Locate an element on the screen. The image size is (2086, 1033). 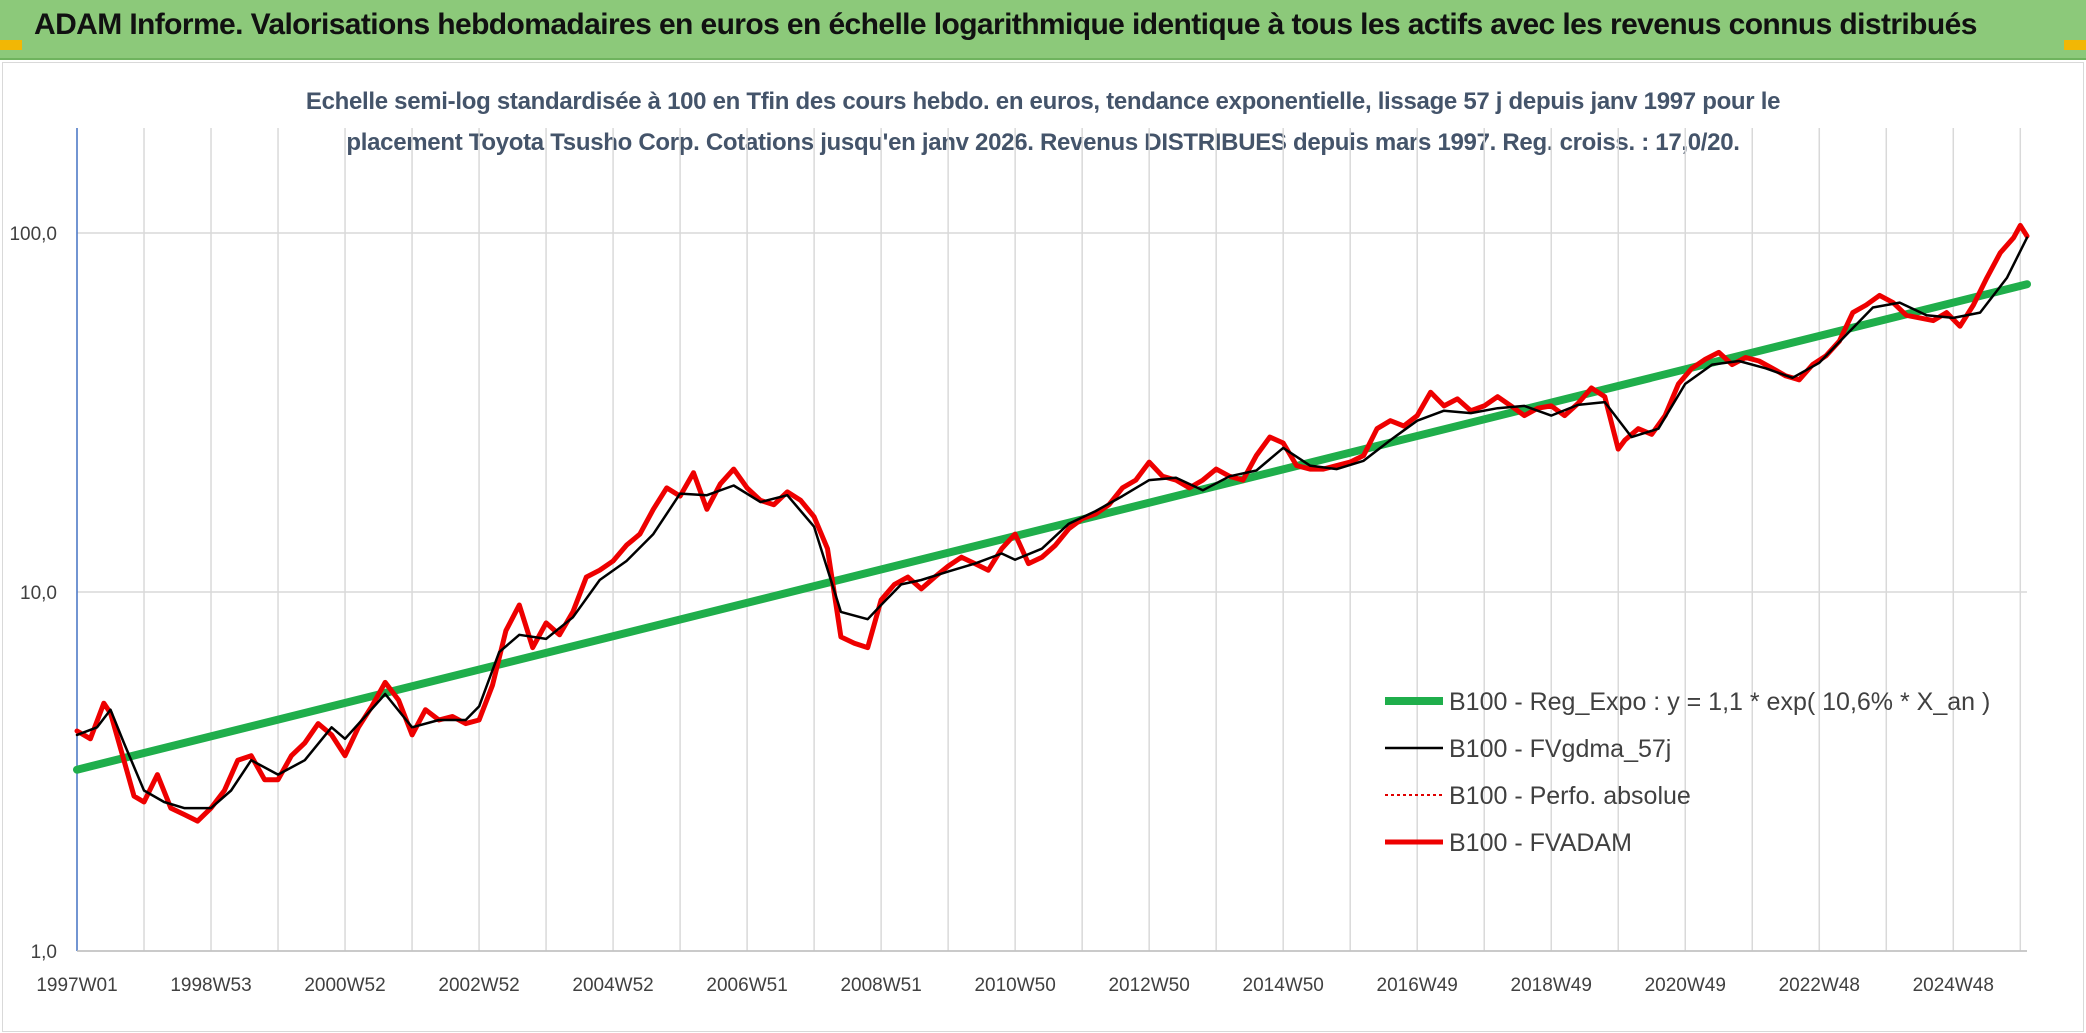
x-tick-label: 2002W52 is located at coordinates (478, 985).